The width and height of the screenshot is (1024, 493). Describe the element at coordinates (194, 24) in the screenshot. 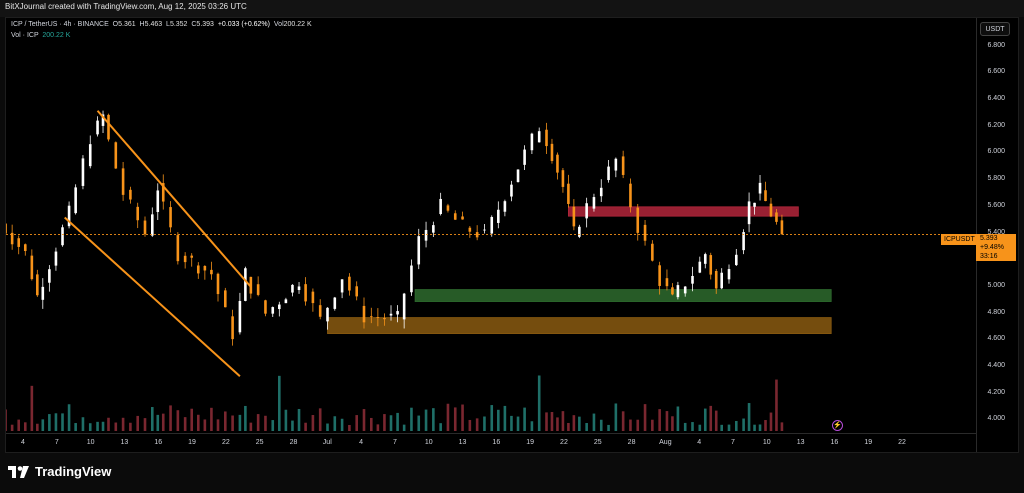

I see `close-label: C` at that location.